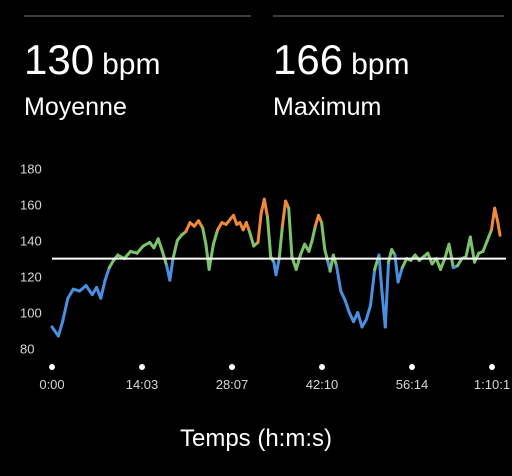 This screenshot has height=476, width=512. What do you see at coordinates (137, 16) in the screenshot?
I see `header-divider-left` at bounding box center [137, 16].